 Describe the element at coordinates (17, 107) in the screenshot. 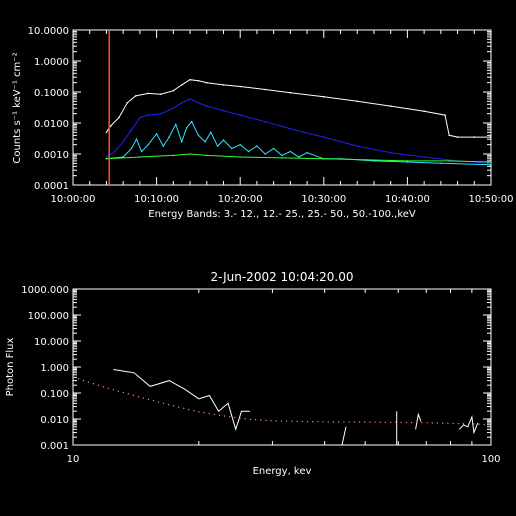

I see `lightcurve-ylabel: Counts s⁻¹ keV⁻¹ cm⁻²` at that location.